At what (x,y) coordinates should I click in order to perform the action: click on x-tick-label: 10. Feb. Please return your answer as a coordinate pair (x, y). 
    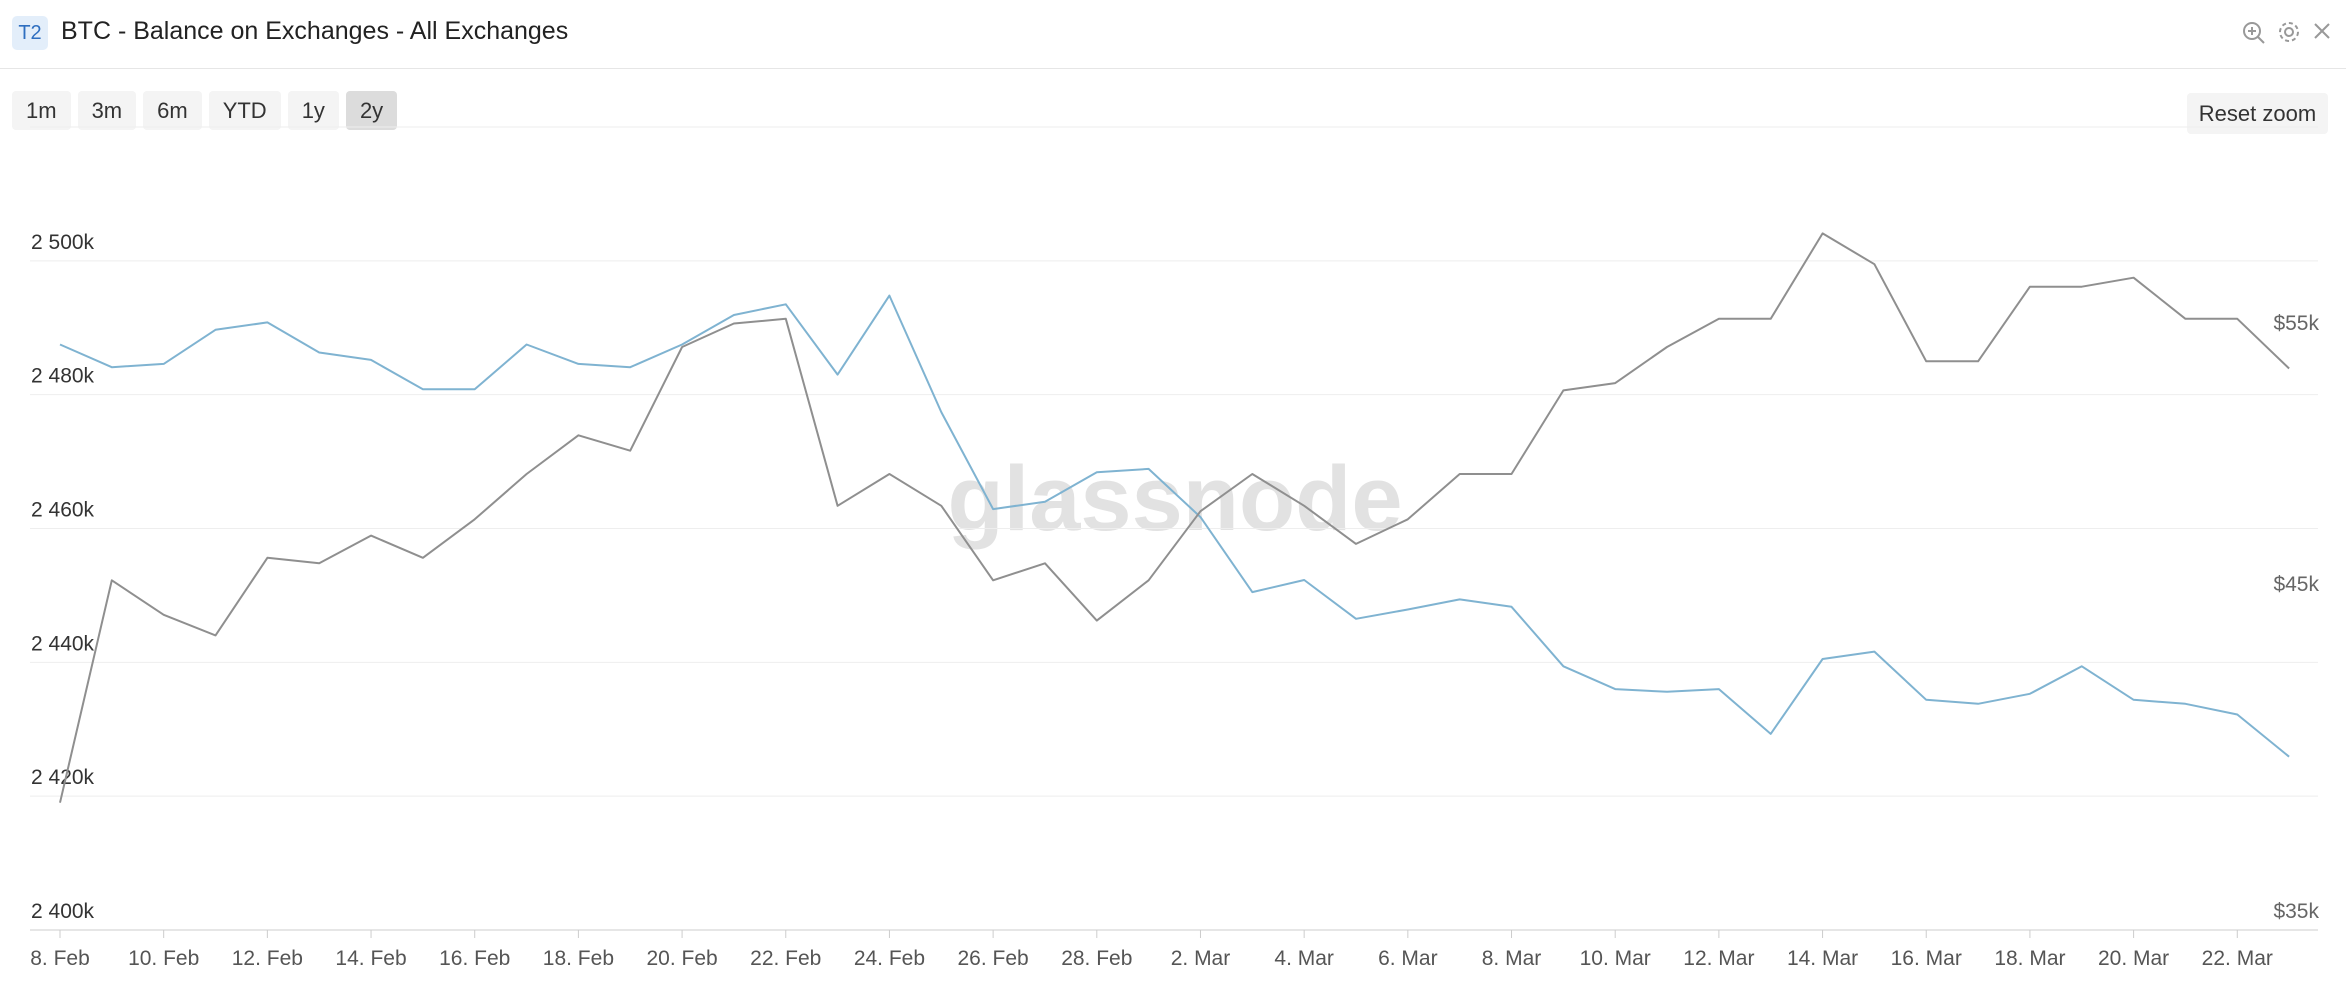
    Looking at the image, I should click on (163, 958).